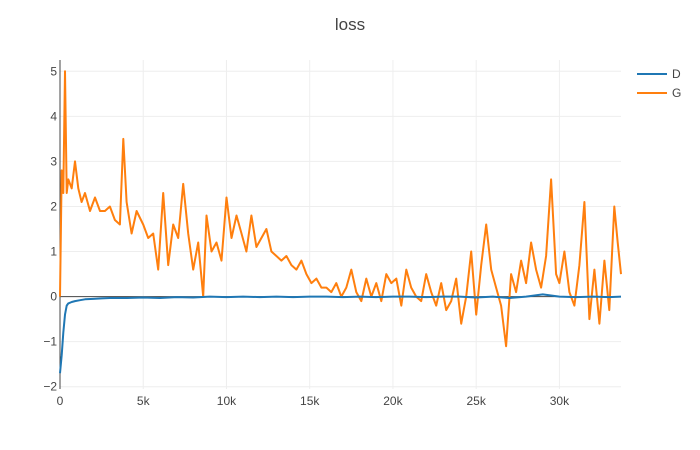 This screenshot has height=450, width=700. Describe the element at coordinates (659, 93) in the screenshot. I see `legend-item-g: G` at that location.